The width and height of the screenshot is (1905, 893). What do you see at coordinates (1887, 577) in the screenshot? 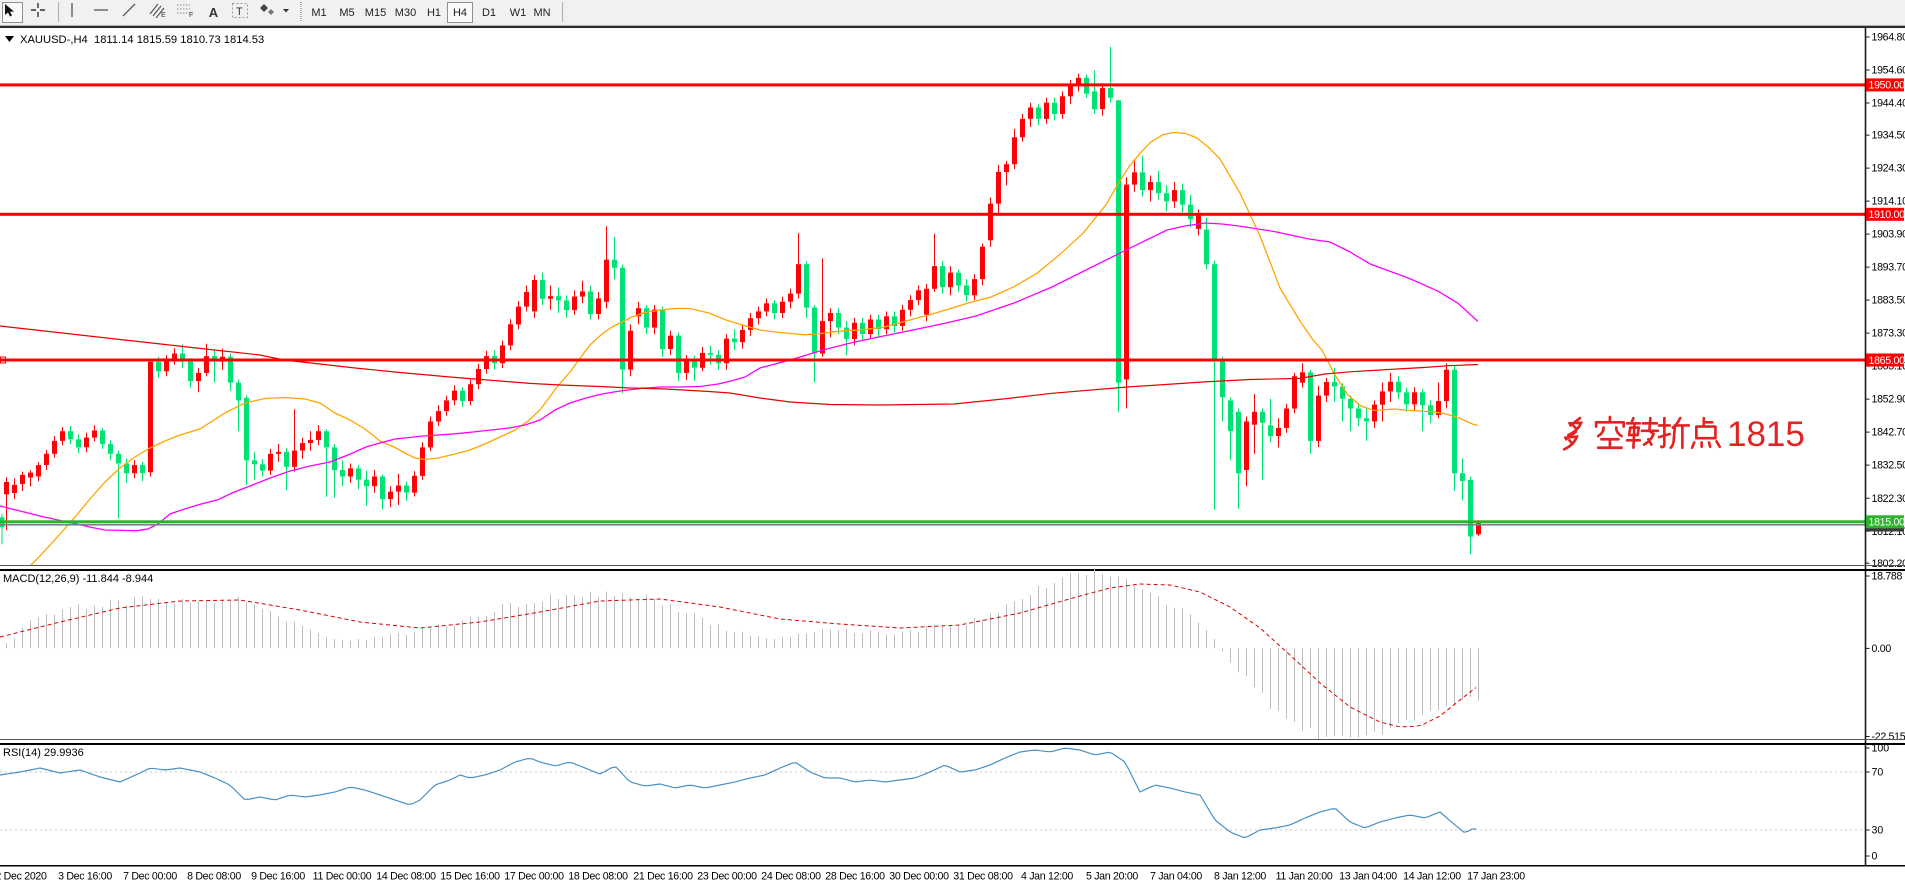
I see `svg-text: 18.788` at bounding box center [1887, 577].